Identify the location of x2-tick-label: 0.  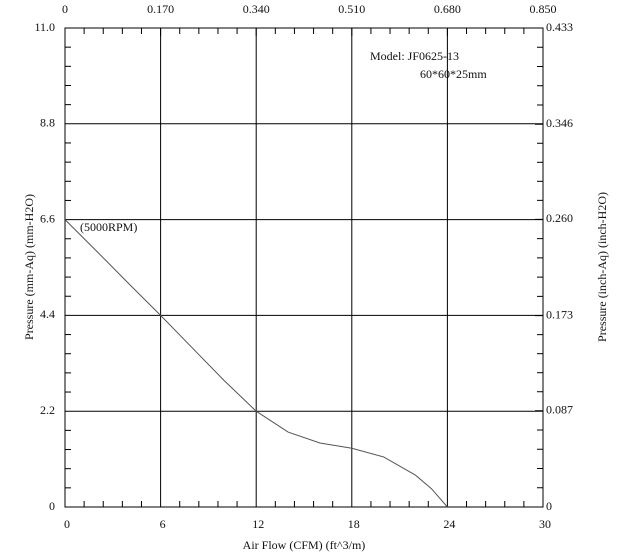
(65, 9).